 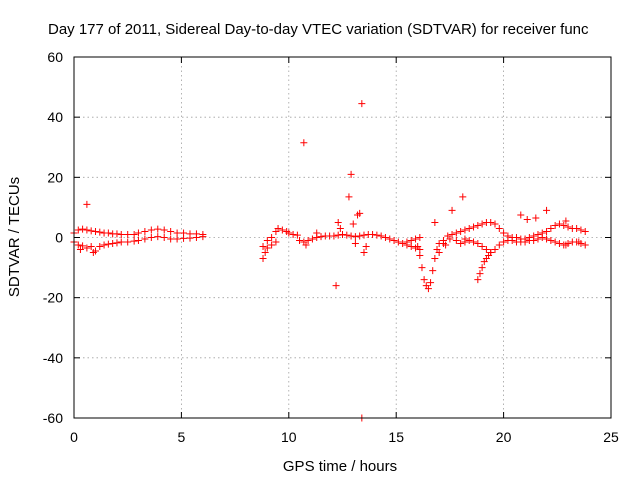 What do you see at coordinates (289, 437) in the screenshot?
I see `x-tick-label: 10` at bounding box center [289, 437].